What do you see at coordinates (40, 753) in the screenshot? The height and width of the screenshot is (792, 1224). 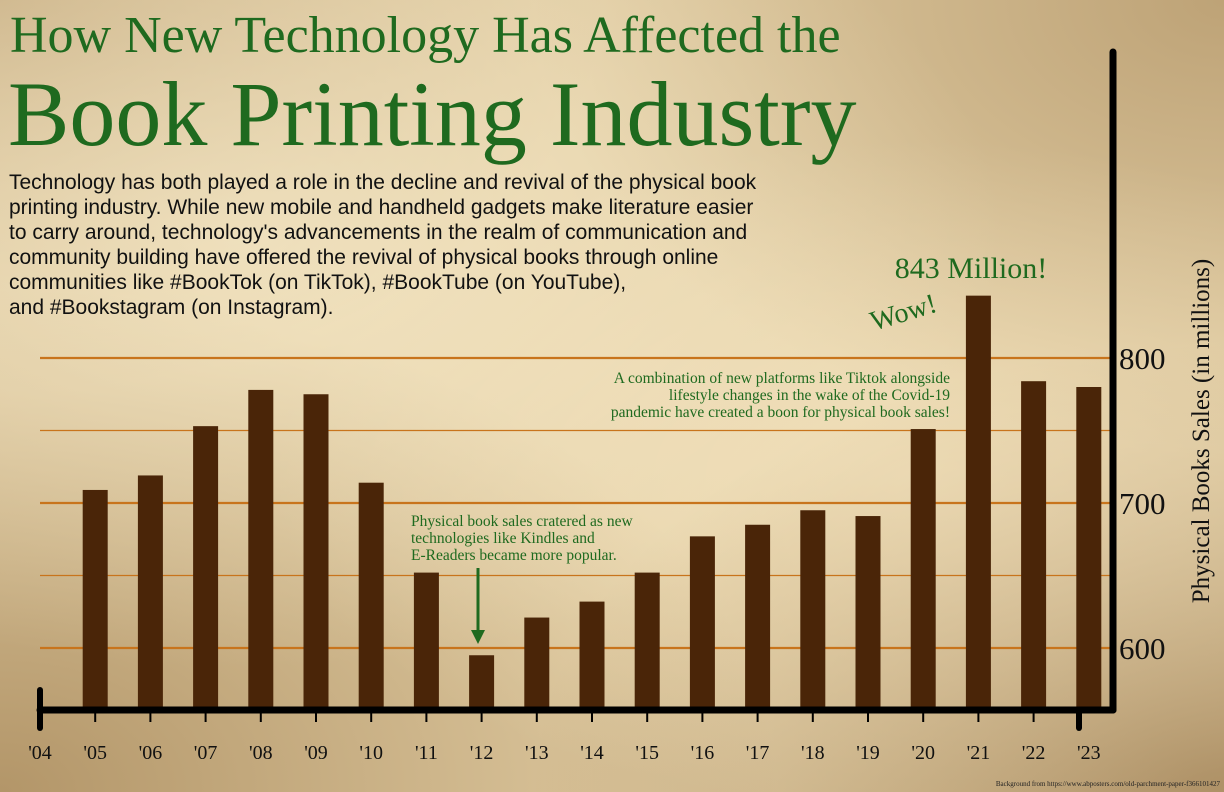 I see `x-tick-label: '04` at bounding box center [40, 753].